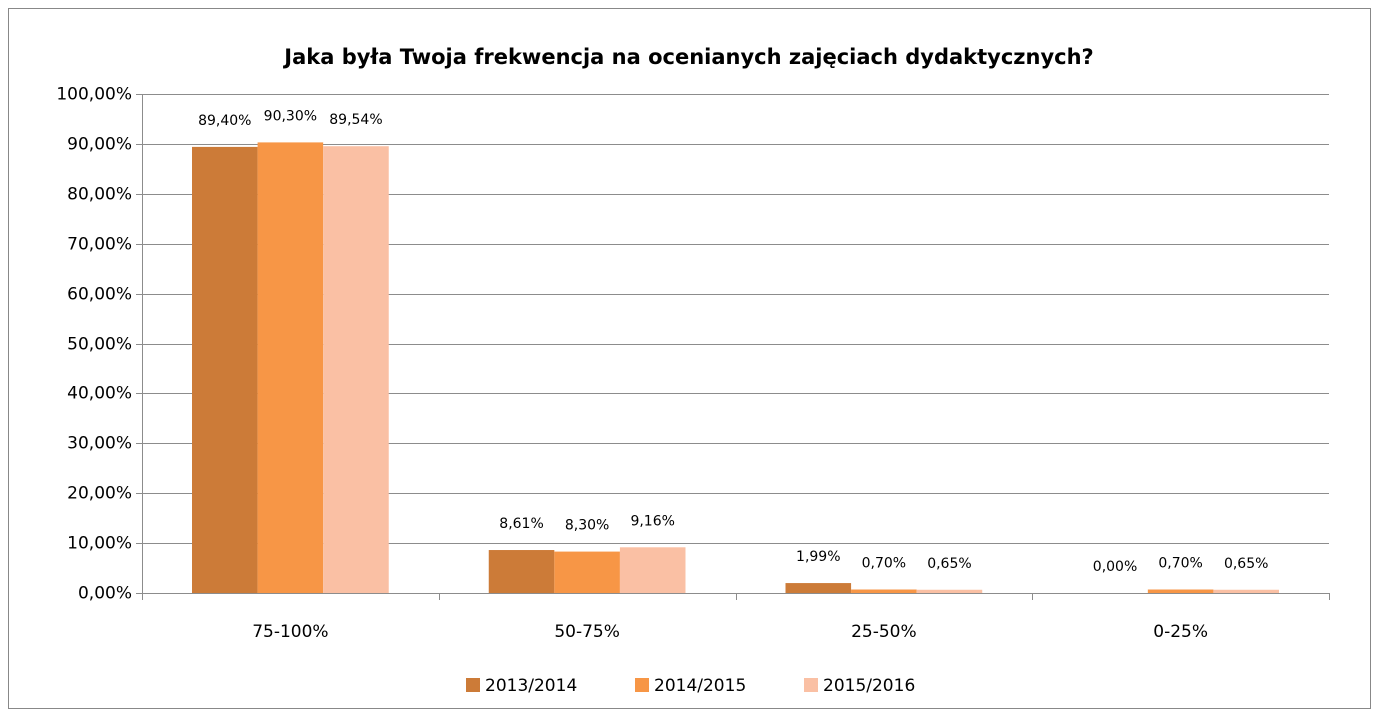 Image resolution: width=1379 pixels, height=717 pixels. What do you see at coordinates (869, 686) in the screenshot?
I see `legend-label: 2015/2016` at bounding box center [869, 686].